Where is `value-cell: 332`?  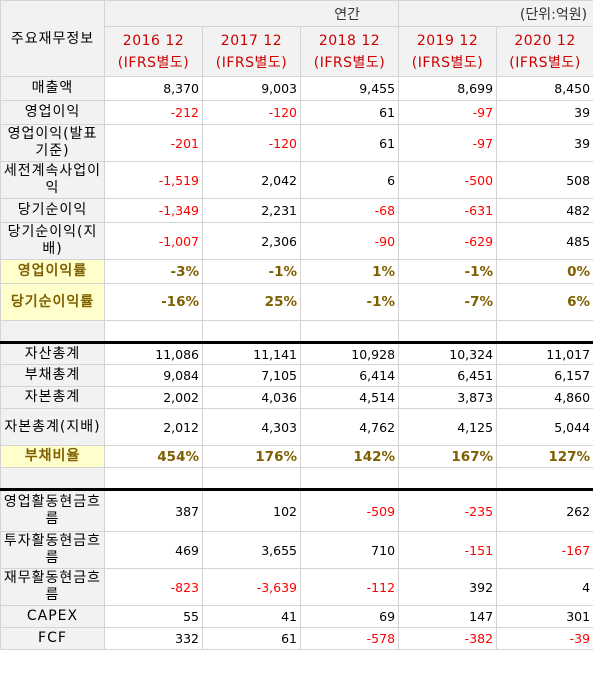 value-cell: 332 is located at coordinates (153, 638).